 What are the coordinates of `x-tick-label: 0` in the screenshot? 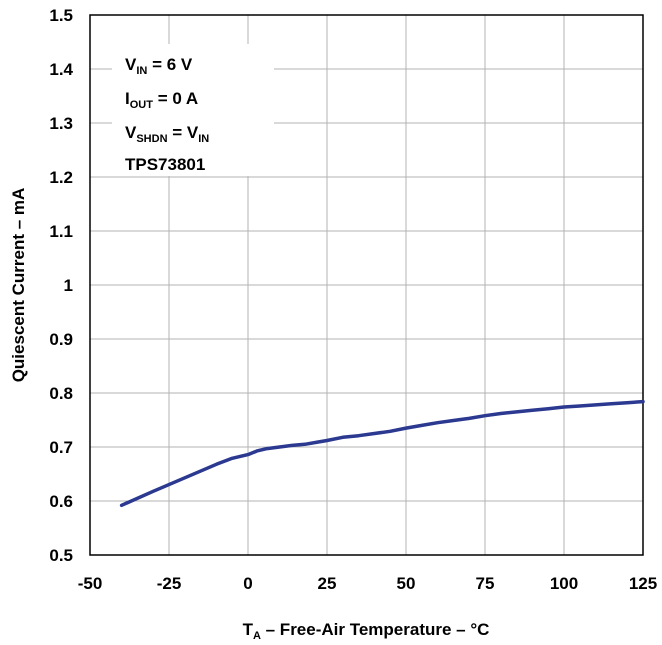 It's located at (247, 583).